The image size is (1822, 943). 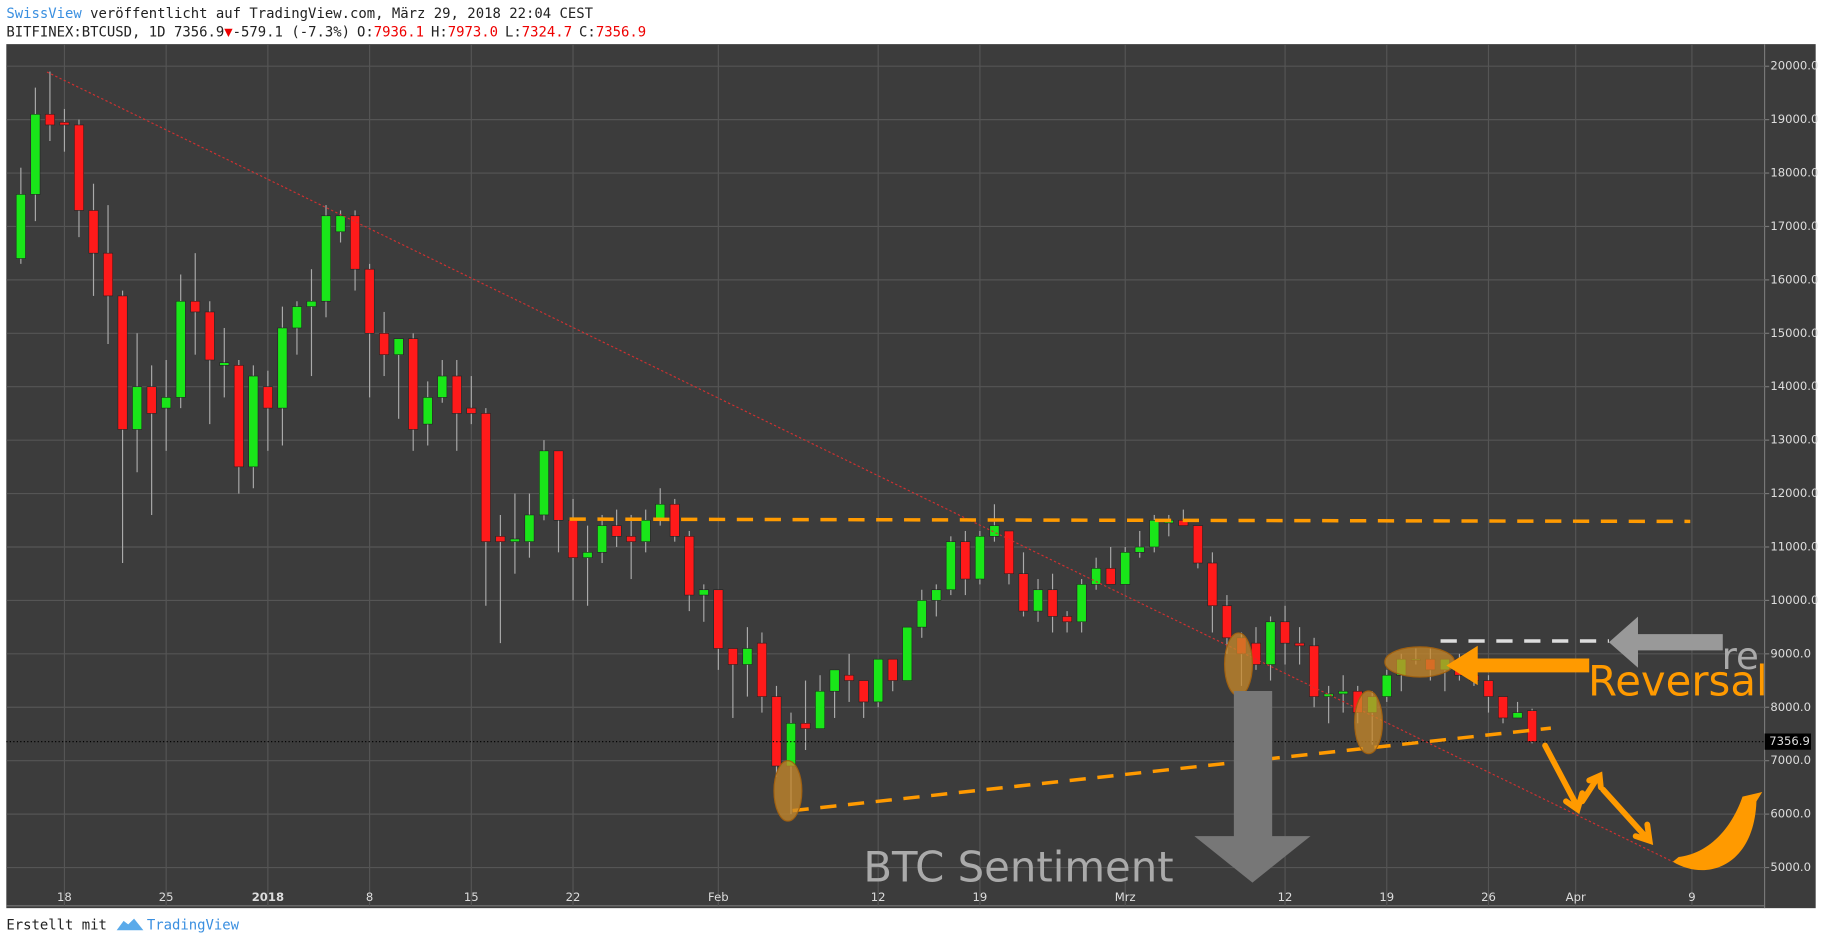 What do you see at coordinates (1794, 226) in the screenshot?
I see `y-tick-label: 17000.0` at bounding box center [1794, 226].